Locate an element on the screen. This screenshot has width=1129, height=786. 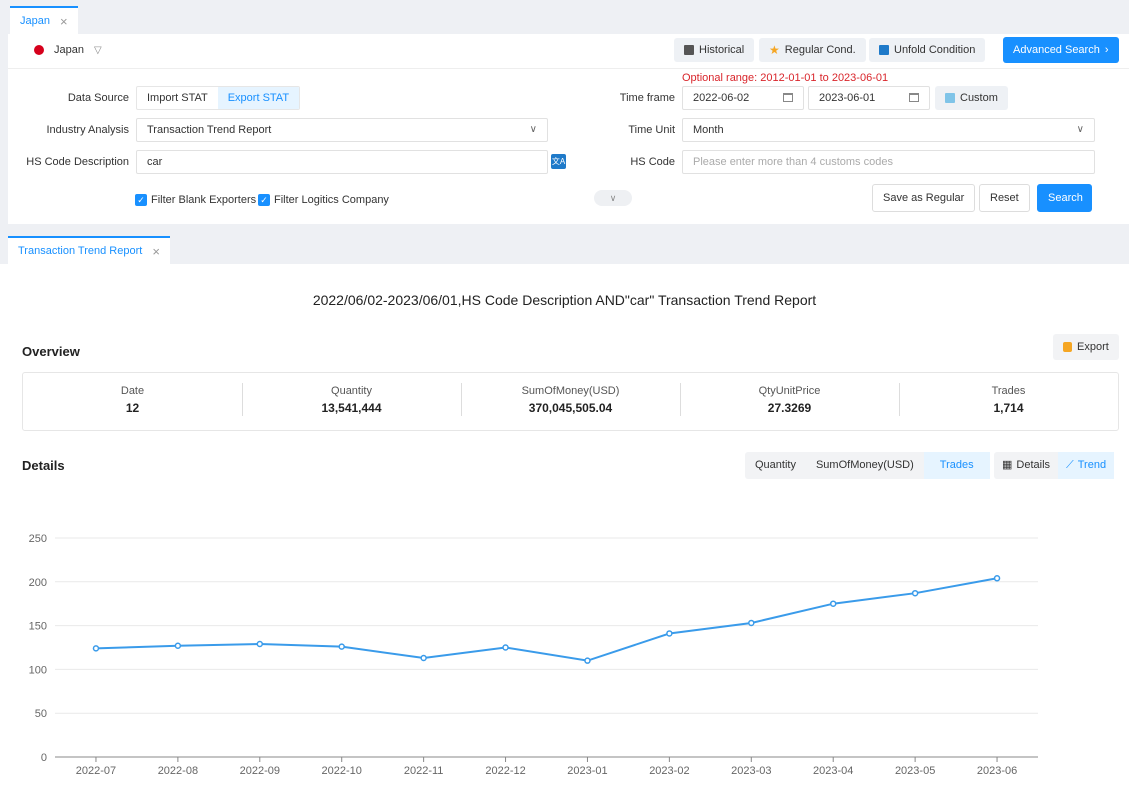
view-toggle: ▦ Details ⟋ Trend is located at coordinates (1054, 465).